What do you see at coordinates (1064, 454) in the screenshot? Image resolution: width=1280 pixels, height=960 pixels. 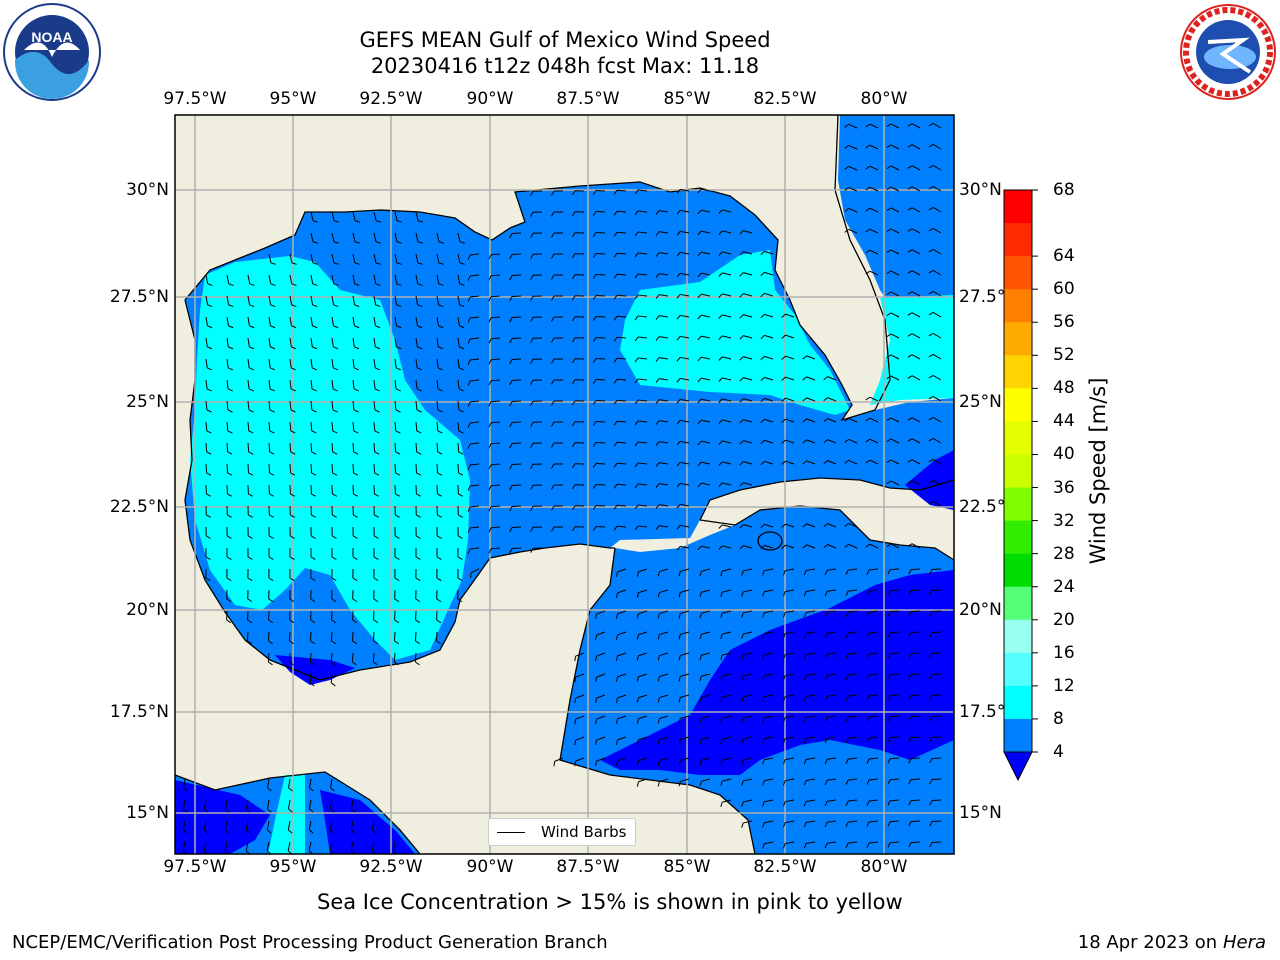 I see `colorbar-tick-label: 40` at bounding box center [1064, 454].